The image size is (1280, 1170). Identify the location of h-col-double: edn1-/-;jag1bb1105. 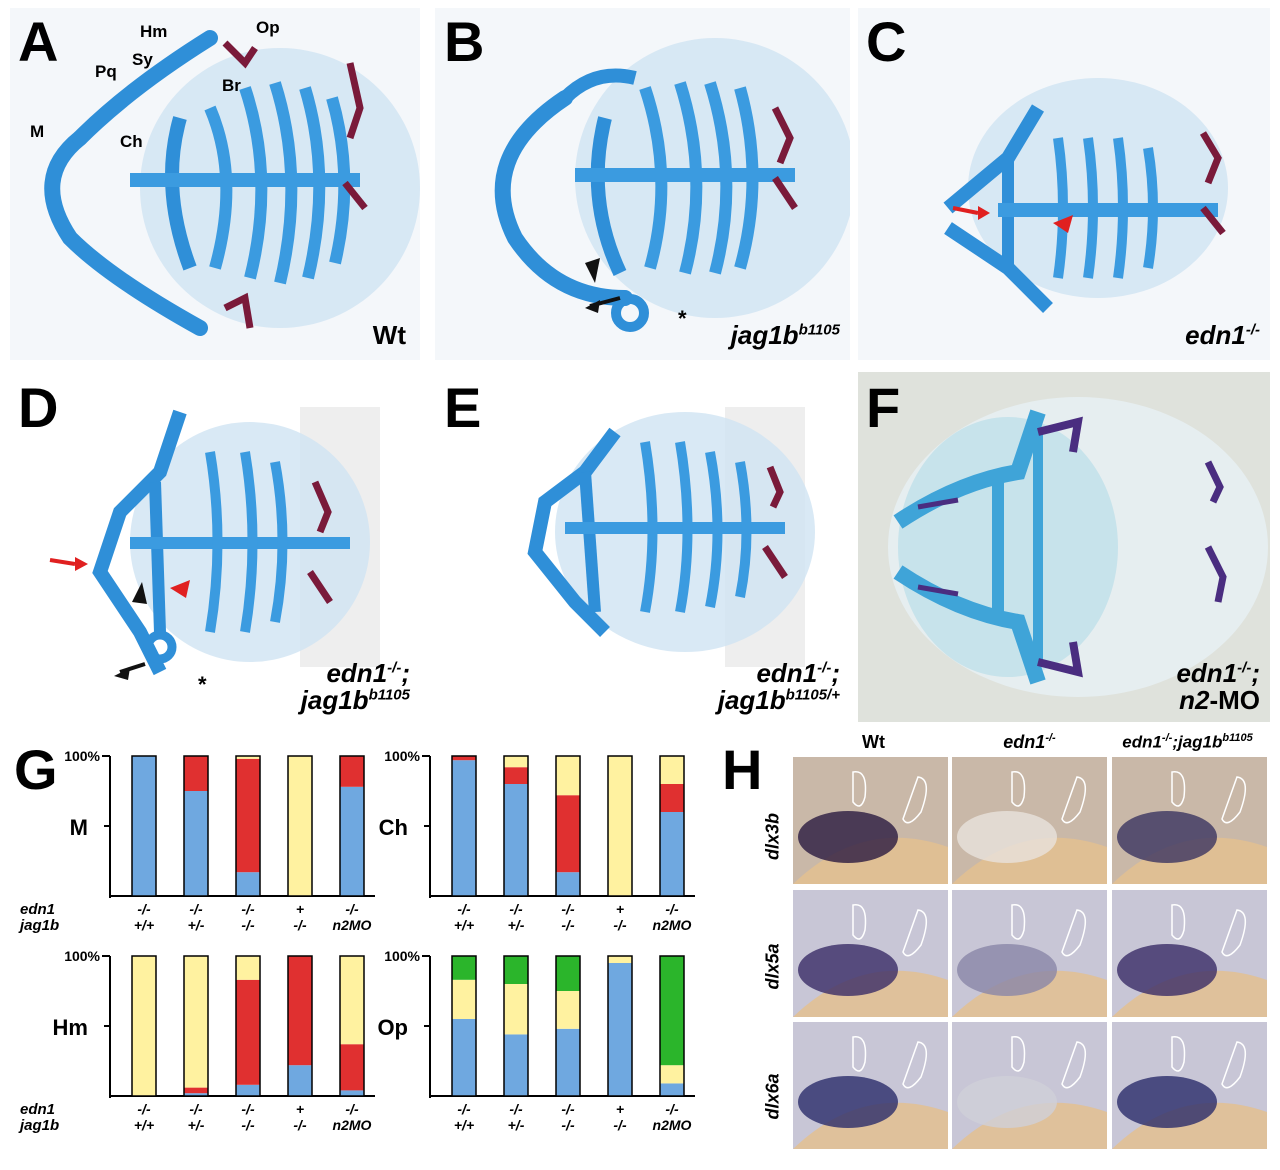
(1187, 742).